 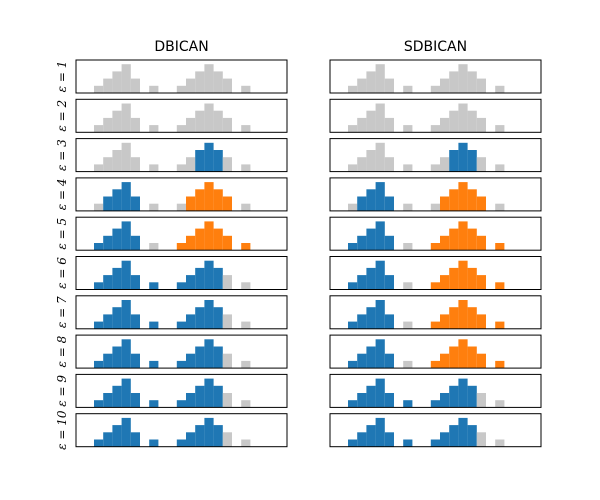 What do you see at coordinates (62, 430) in the screenshot?
I see `row-label: ε = 10` at bounding box center [62, 430].